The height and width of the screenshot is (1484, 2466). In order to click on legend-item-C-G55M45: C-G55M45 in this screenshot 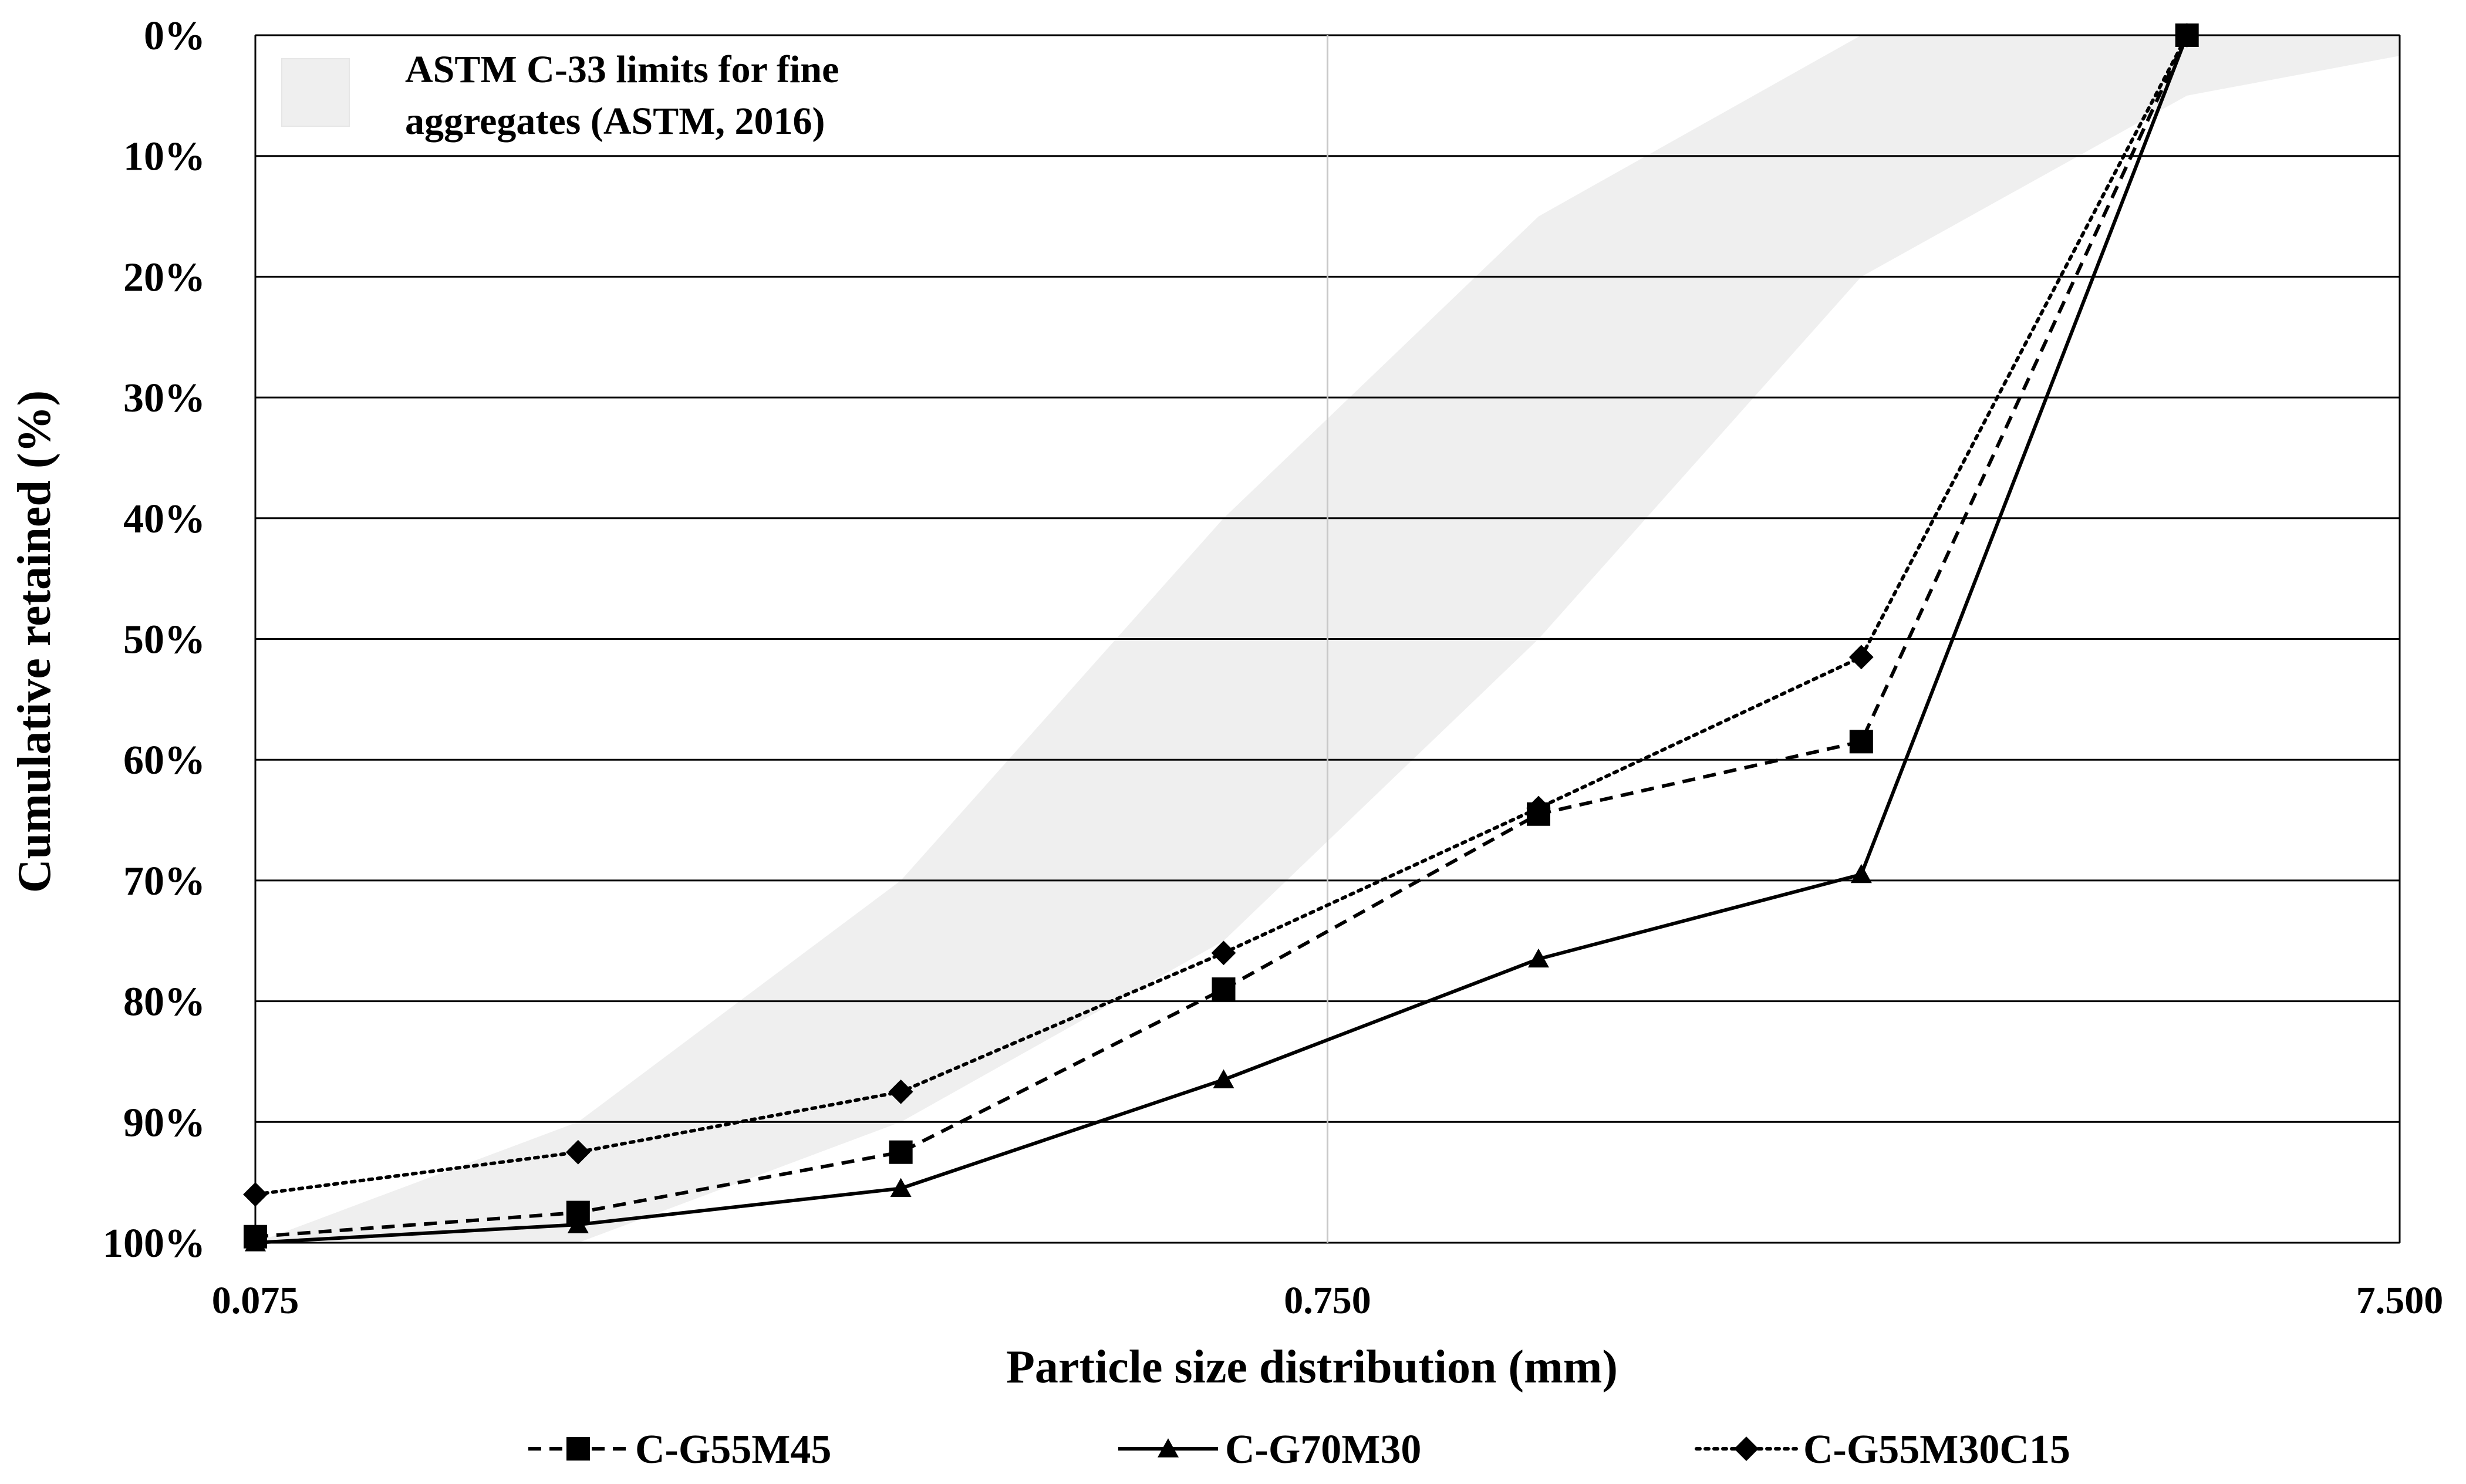, I will do `click(679, 1449)`.